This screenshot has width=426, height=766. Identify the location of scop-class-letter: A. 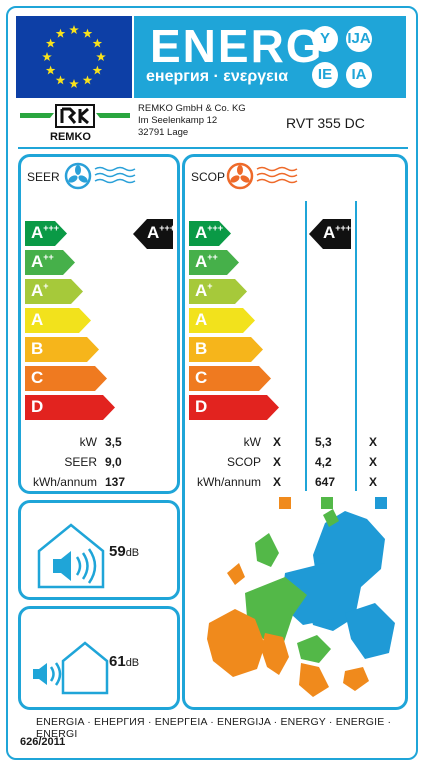
(329, 232).